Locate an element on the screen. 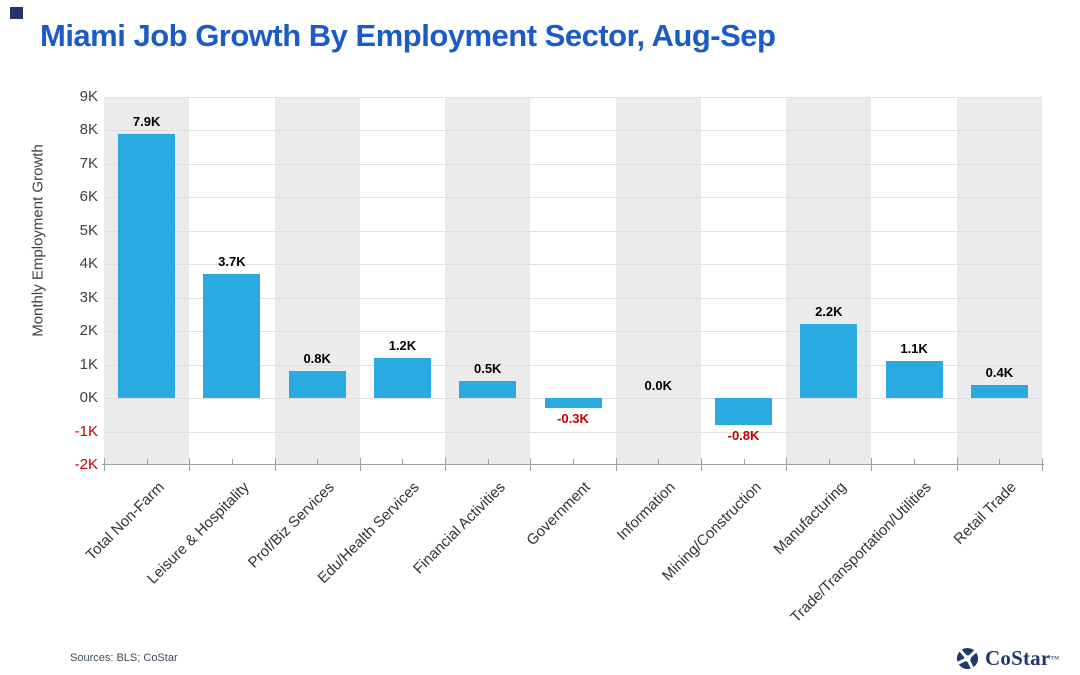  x-axis-line is located at coordinates (573, 464).